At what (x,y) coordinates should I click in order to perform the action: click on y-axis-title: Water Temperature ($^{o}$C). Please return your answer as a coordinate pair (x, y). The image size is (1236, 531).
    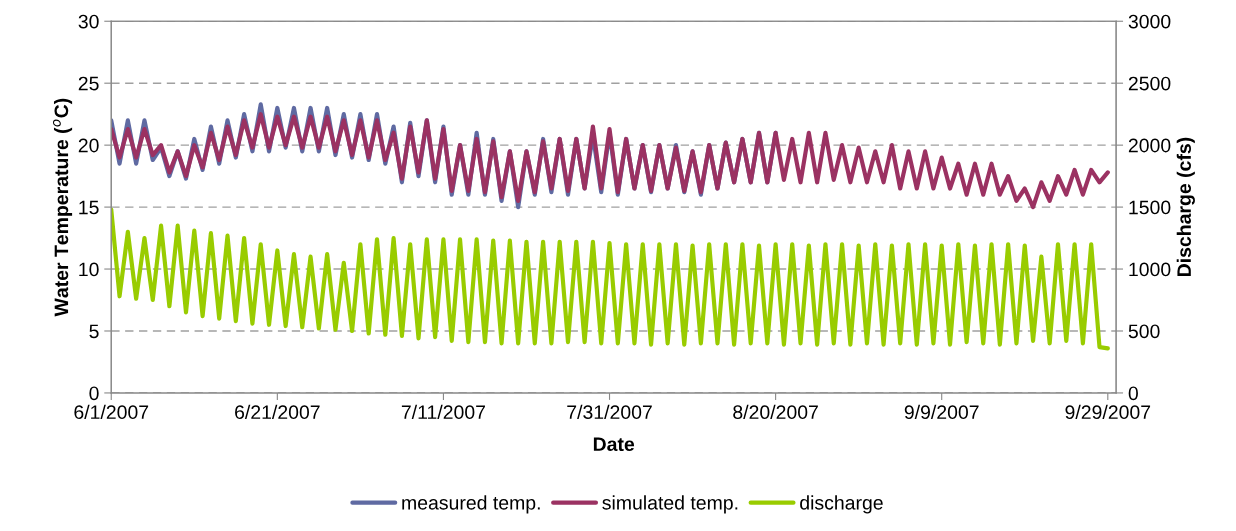
    Looking at the image, I should click on (63, 207).